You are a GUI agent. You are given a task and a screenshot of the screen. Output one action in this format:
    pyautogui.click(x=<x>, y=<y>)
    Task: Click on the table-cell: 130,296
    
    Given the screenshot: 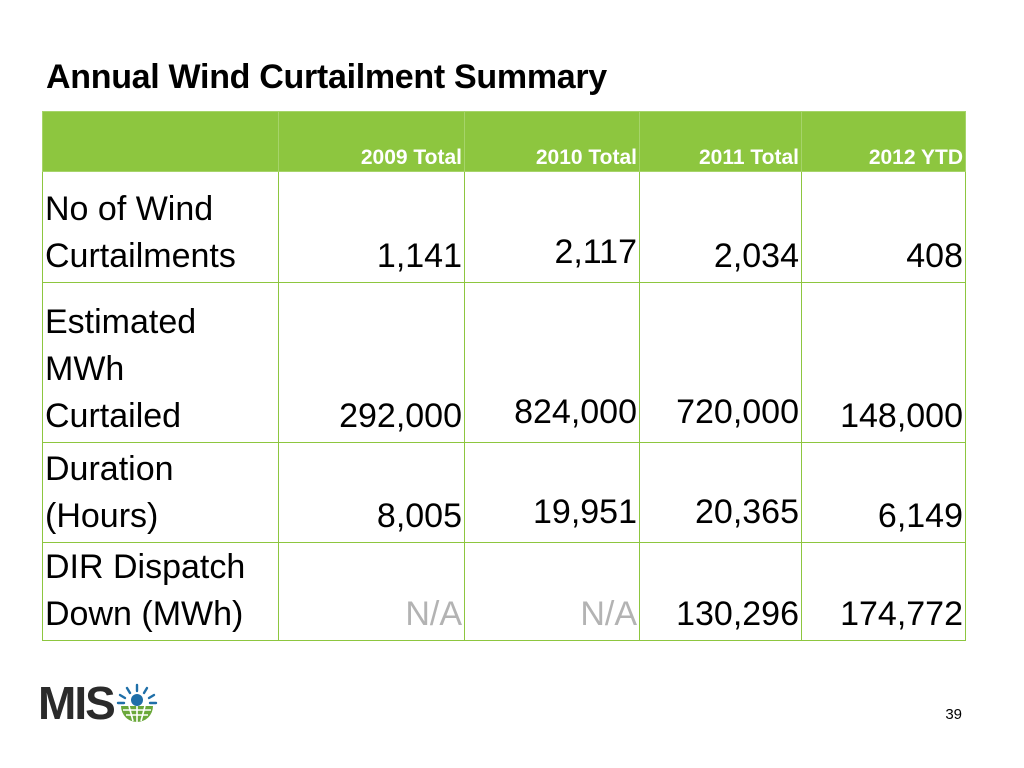 What is the action you would take?
    pyautogui.click(x=720, y=591)
    